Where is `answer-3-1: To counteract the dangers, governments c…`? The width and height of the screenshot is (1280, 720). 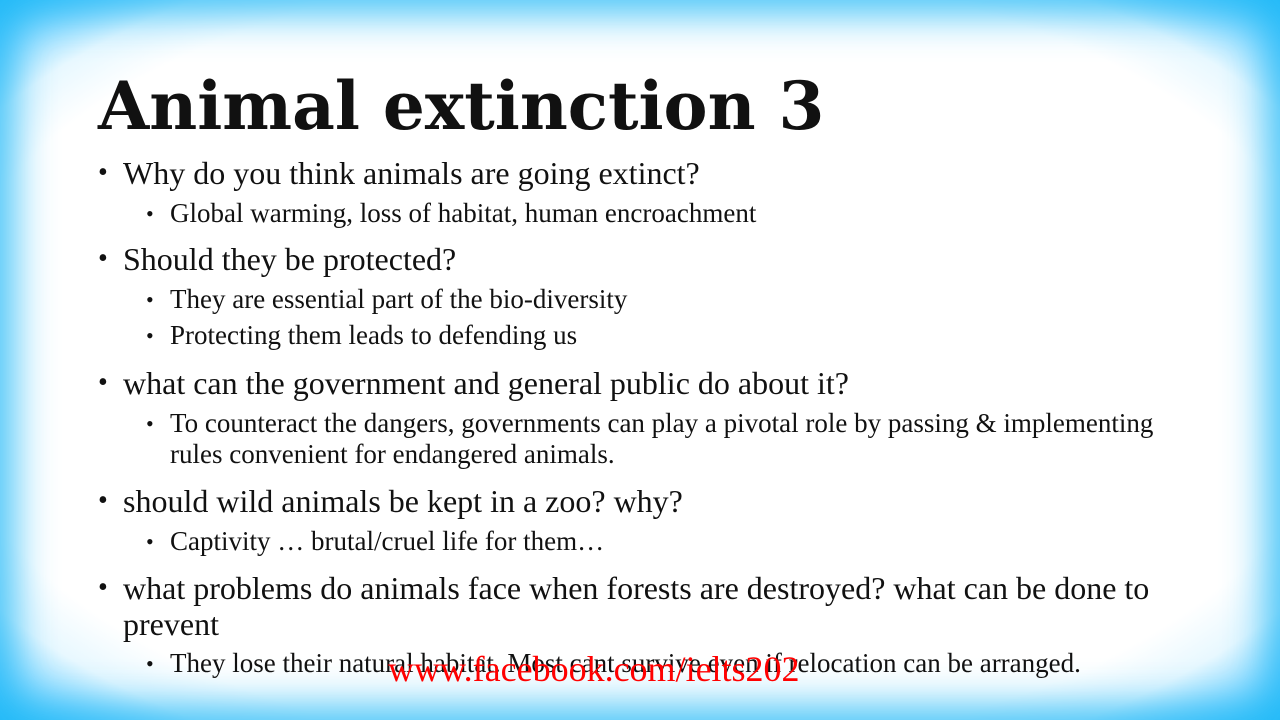 answer-3-1: To counteract the dangers, governments c… is located at coordinates (658, 439).